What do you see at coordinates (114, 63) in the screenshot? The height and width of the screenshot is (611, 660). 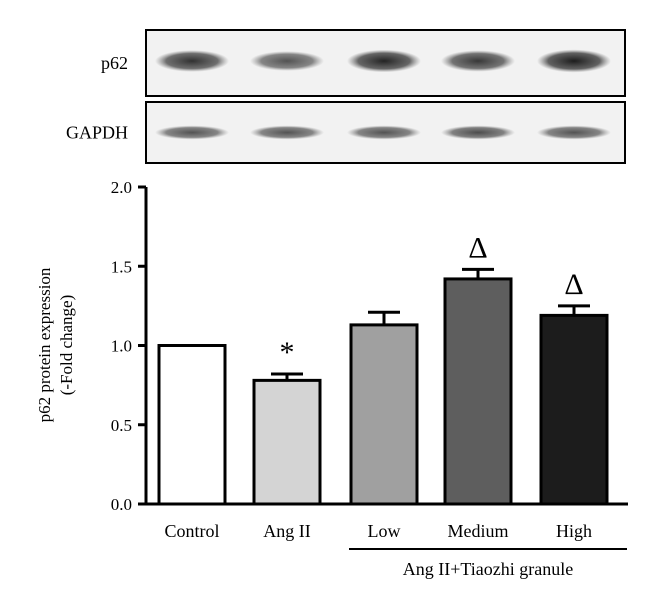 I see `blot-row-label: p62` at bounding box center [114, 63].